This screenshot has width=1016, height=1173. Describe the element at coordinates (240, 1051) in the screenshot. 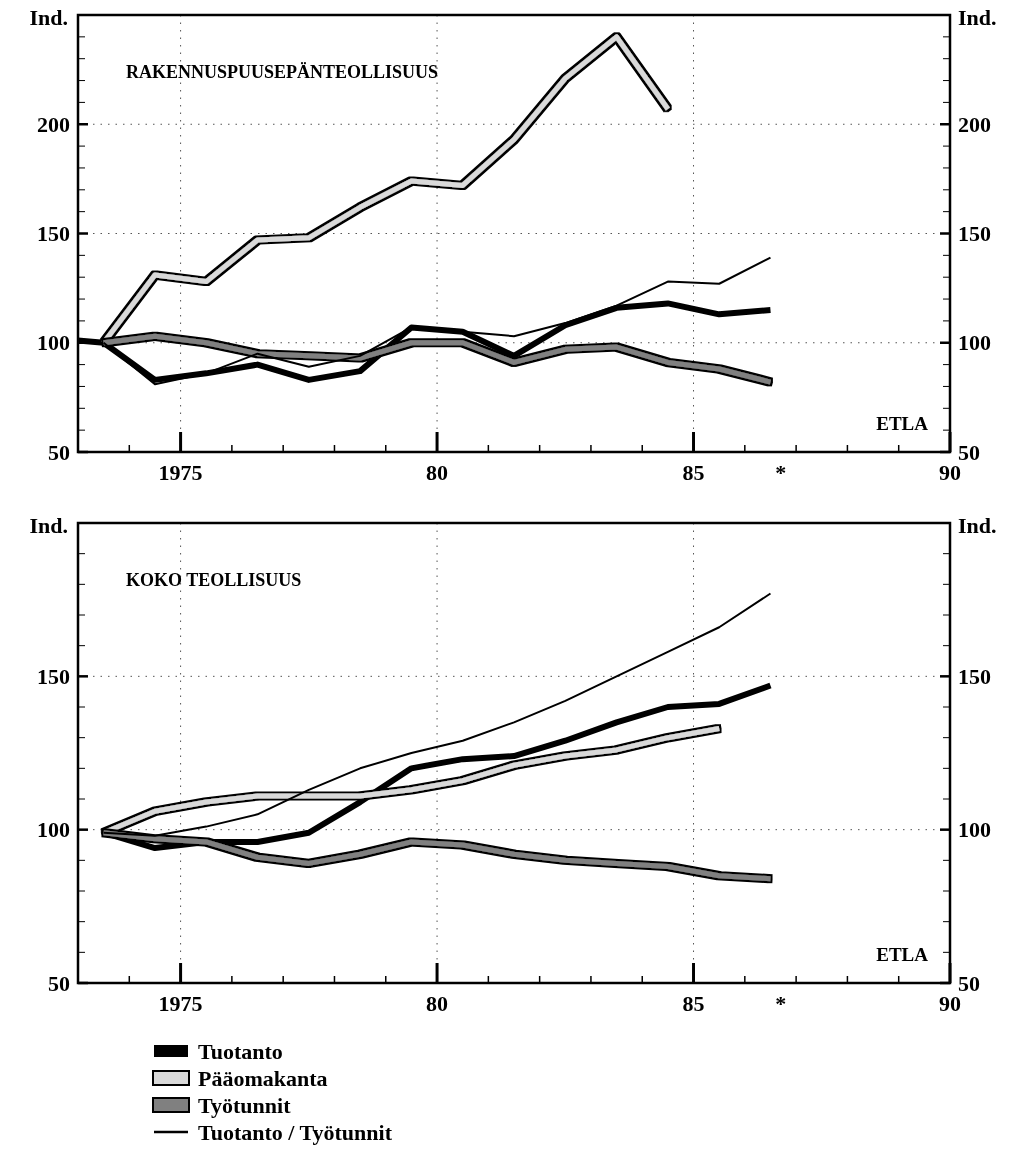

I see `legend-label: Tuotanto` at that location.